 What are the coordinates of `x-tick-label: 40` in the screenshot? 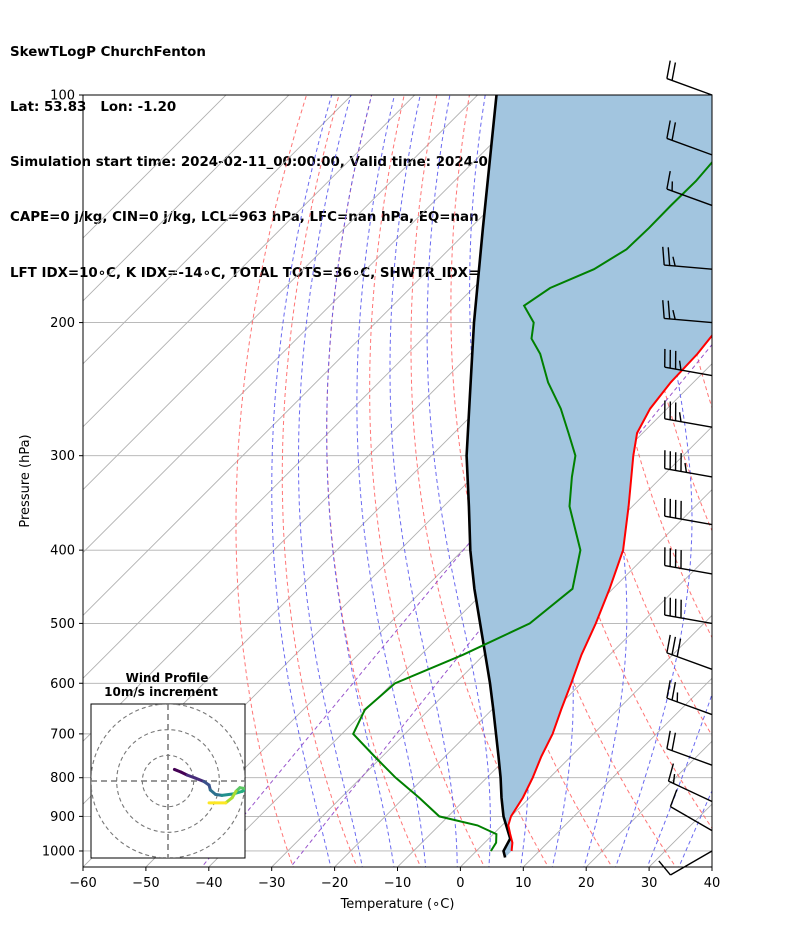 It's located at (712, 883).